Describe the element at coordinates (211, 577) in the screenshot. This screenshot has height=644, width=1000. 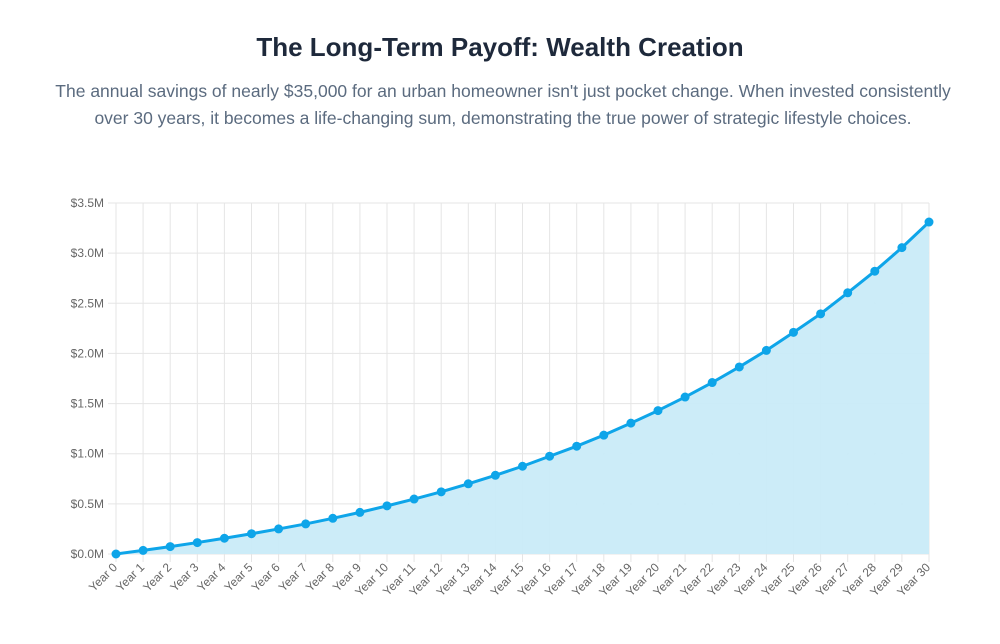
I see `x-tick-label: Year 4` at that location.